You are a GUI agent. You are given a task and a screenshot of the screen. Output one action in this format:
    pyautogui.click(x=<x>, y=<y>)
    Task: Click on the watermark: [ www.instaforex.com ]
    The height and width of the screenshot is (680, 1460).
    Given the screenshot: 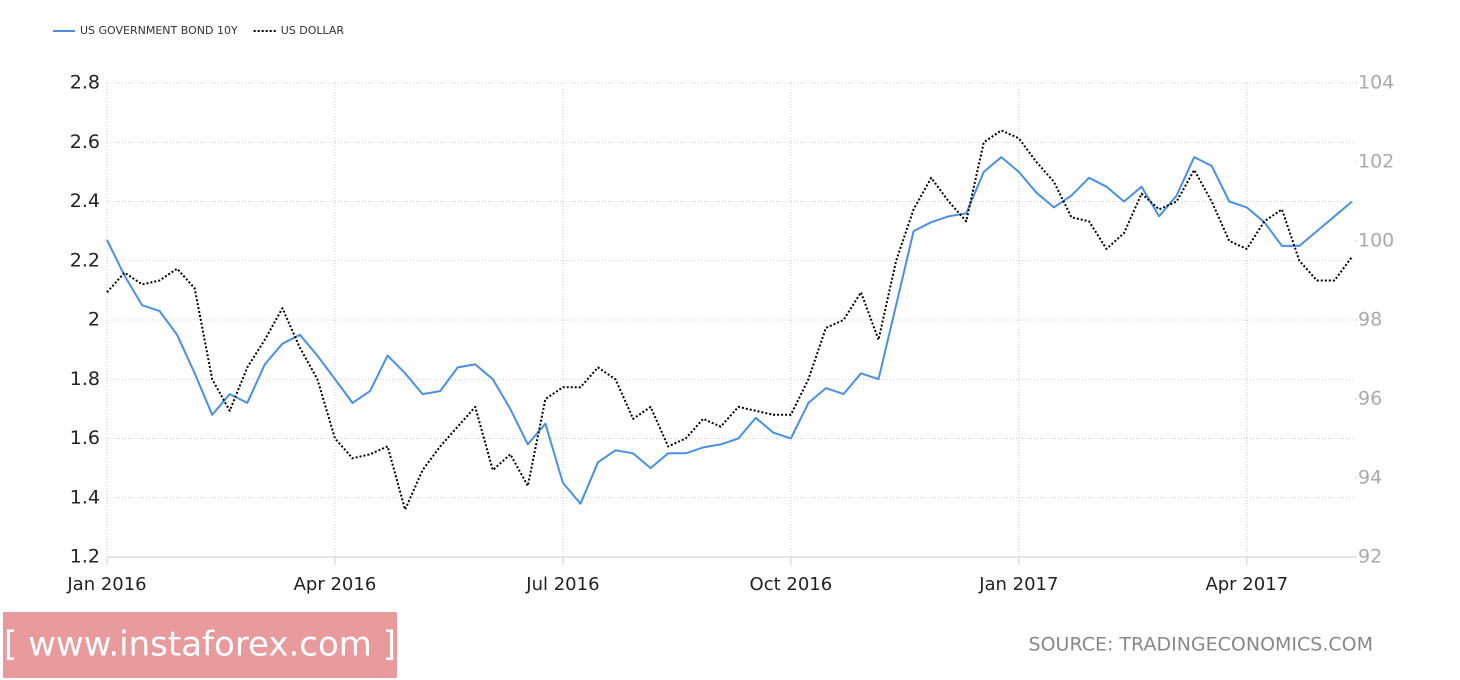 What is the action you would take?
    pyautogui.click(x=200, y=645)
    